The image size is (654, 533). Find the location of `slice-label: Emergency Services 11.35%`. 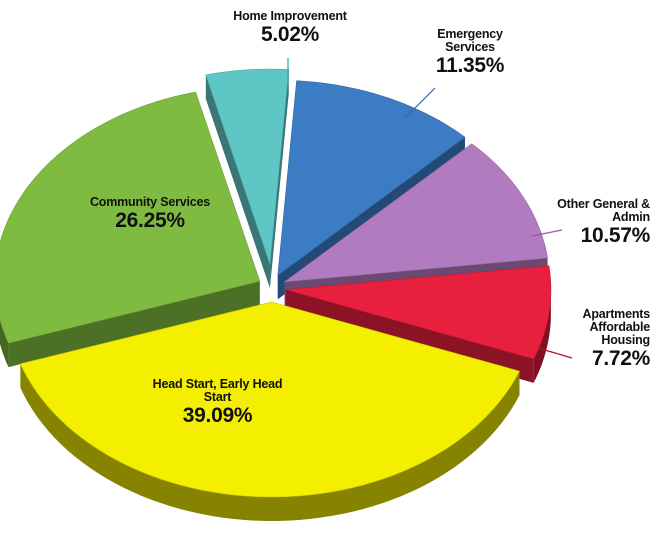

slice-label: Emergency Services 11.35% is located at coordinates (470, 52).